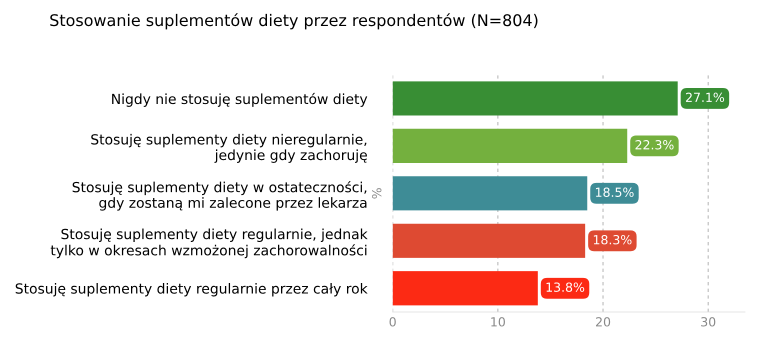 This screenshot has width=761, height=349. Describe the element at coordinates (209, 243) in the screenshot. I see `y-tick-label: Stosuję suplementy diety regularnie, jednak tylko w okresach wzmożonej zachorowalności` at that location.